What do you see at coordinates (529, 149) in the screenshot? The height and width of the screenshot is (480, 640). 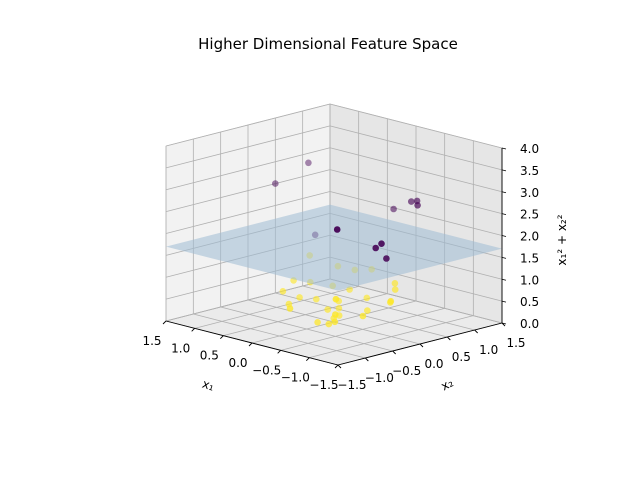 I see `z-tick-label: 4.0` at bounding box center [529, 149].